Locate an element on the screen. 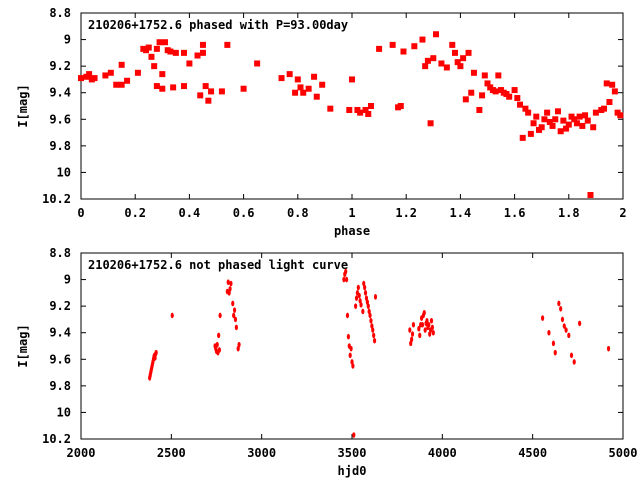 The image size is (640, 480). unphased-x-tick-label: 4500 is located at coordinates (532, 453).